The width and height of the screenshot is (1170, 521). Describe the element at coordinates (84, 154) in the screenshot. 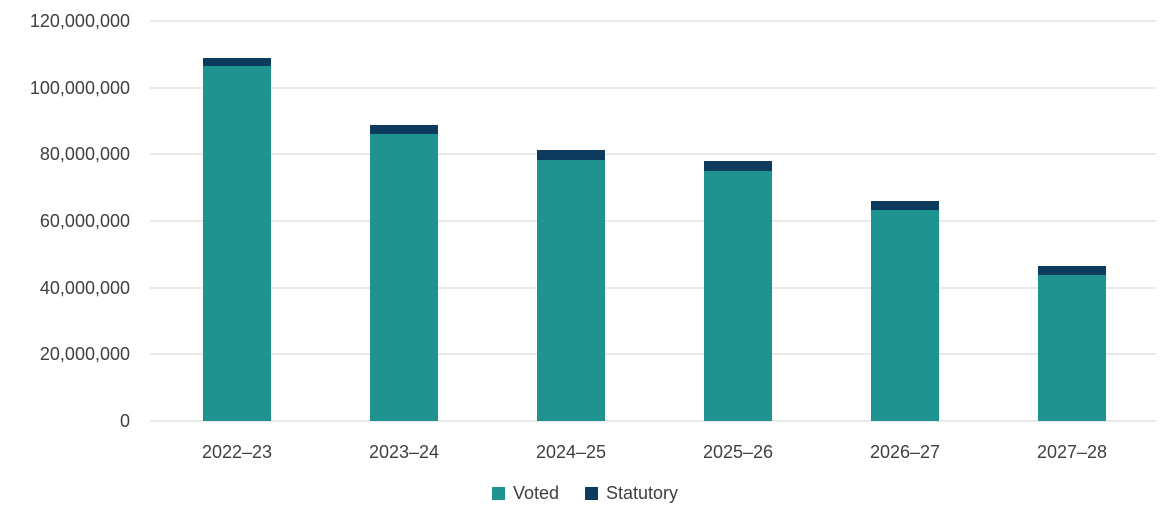

I see `y-axis-tick-label: 80,000,000` at that location.